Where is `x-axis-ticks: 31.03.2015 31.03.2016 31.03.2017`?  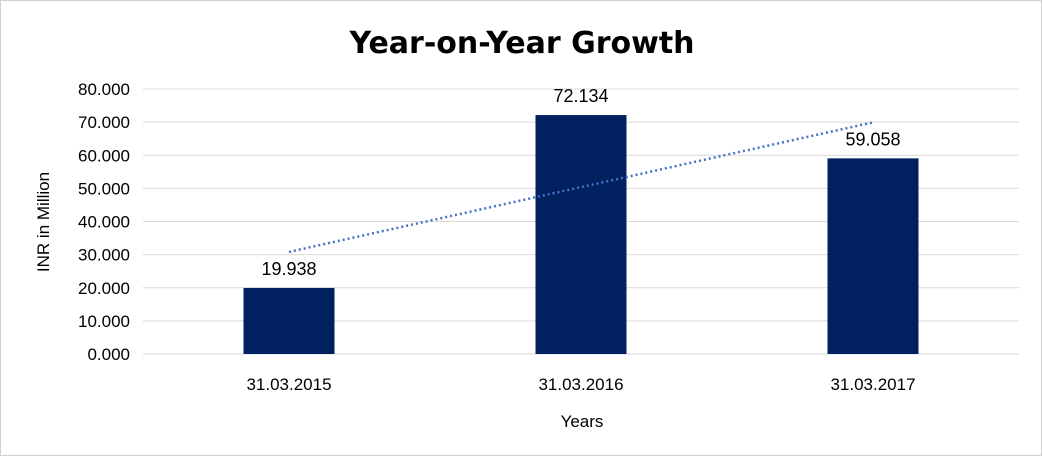 x-axis-ticks: 31.03.2015 31.03.2016 31.03.2017 is located at coordinates (580, 384).